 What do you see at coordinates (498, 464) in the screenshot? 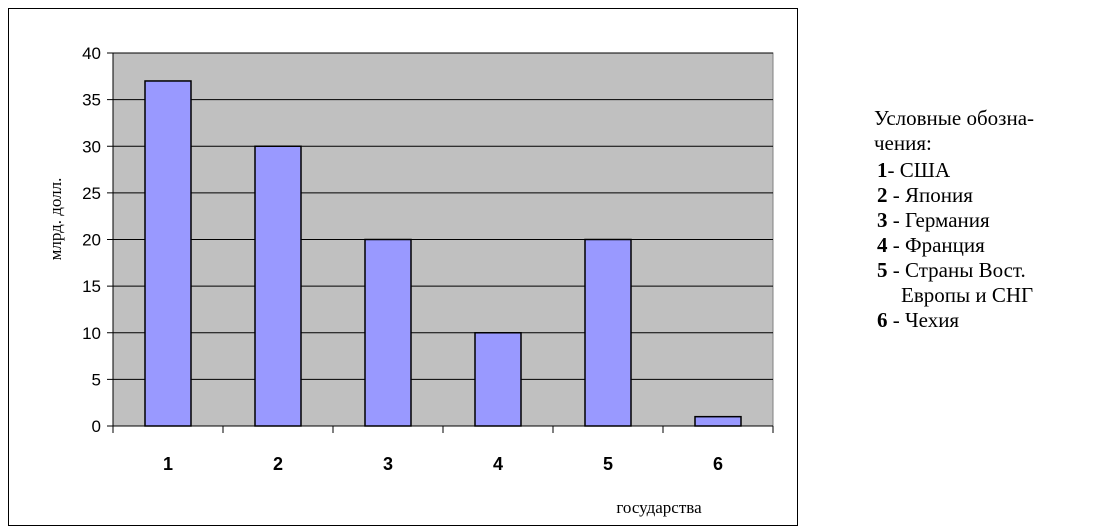
I see `x-tick-label: 4` at bounding box center [498, 464].